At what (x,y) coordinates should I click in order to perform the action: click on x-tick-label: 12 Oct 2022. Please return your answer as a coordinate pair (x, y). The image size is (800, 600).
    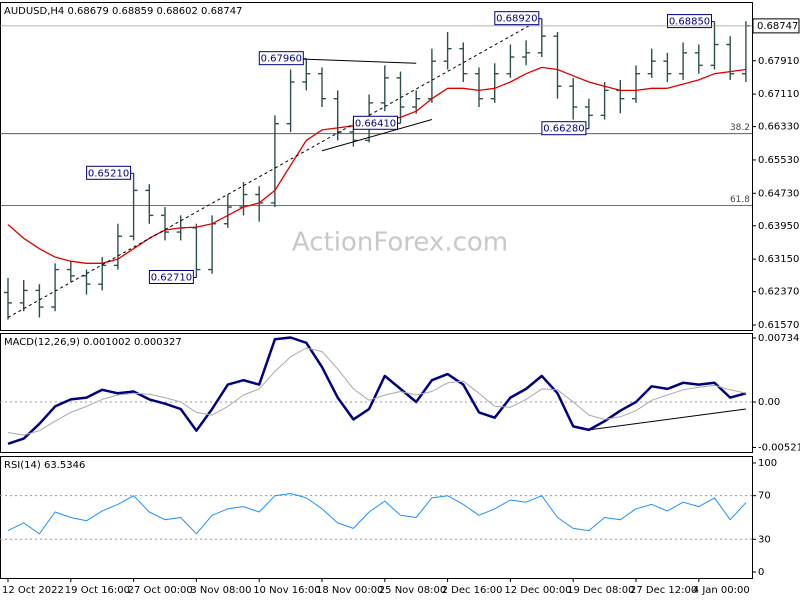
    Looking at the image, I should click on (33, 590).